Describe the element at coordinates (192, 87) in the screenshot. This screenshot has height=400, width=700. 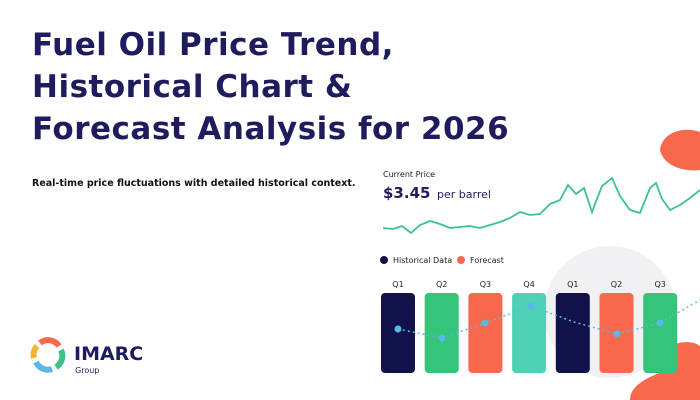
I see `title-line: Historical Chart &` at that location.